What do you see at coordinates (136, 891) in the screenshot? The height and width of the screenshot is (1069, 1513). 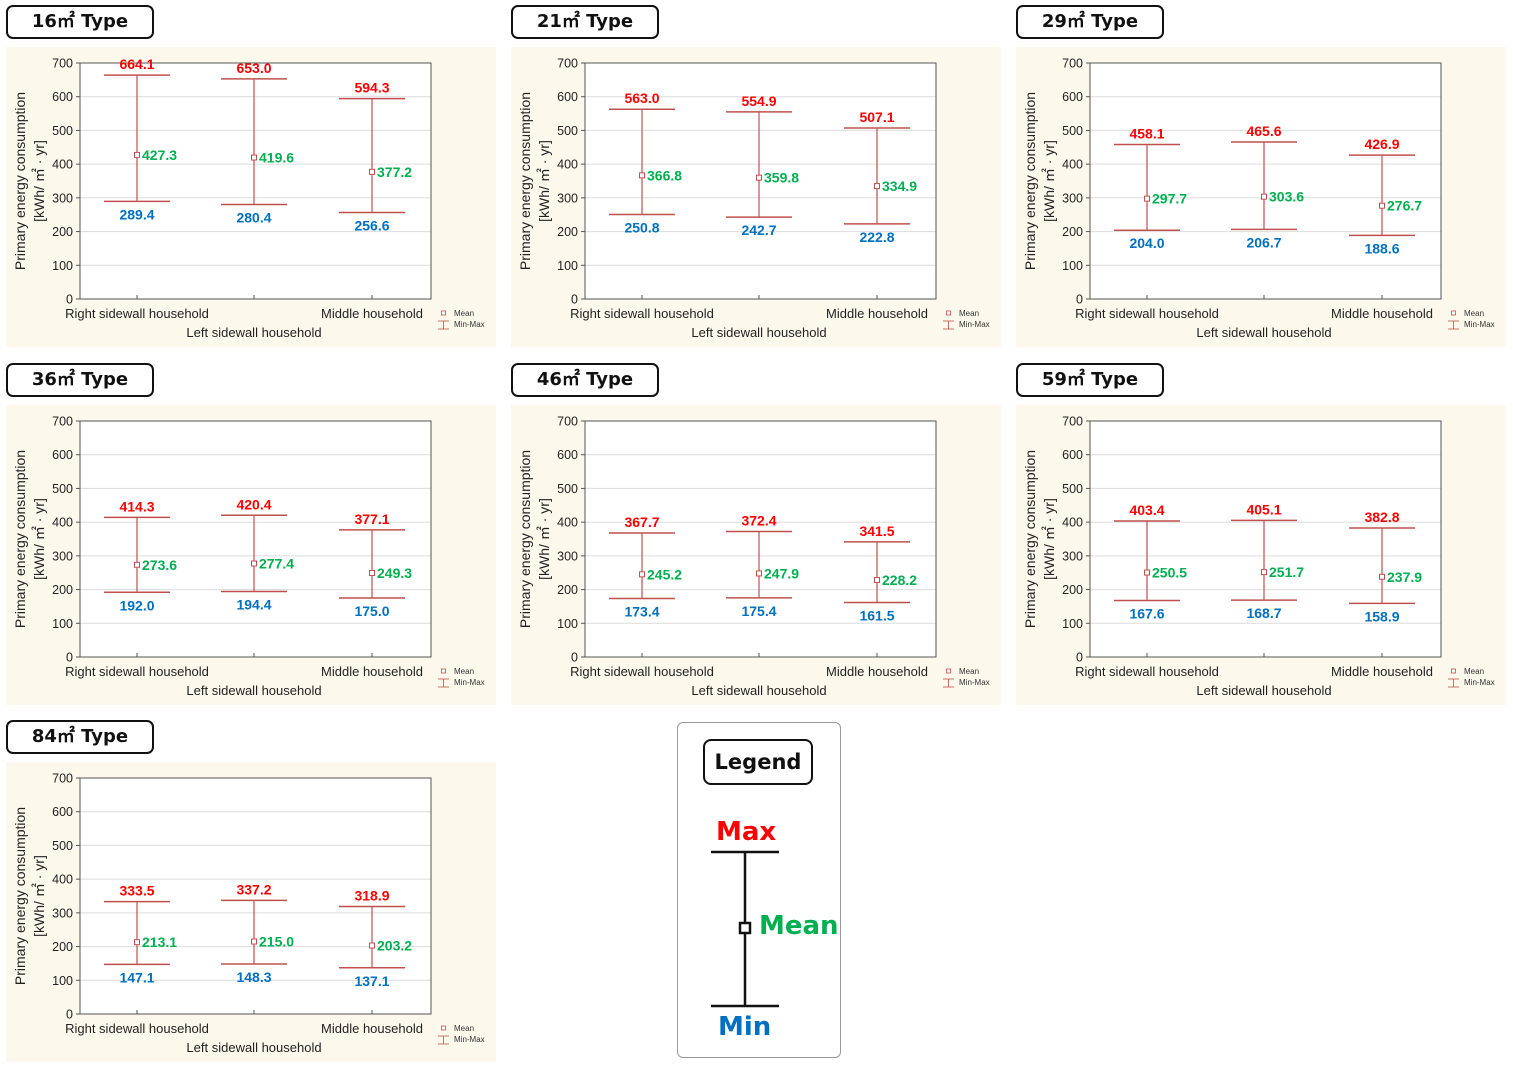 I see `max-value-label: 333.5` at bounding box center [136, 891].